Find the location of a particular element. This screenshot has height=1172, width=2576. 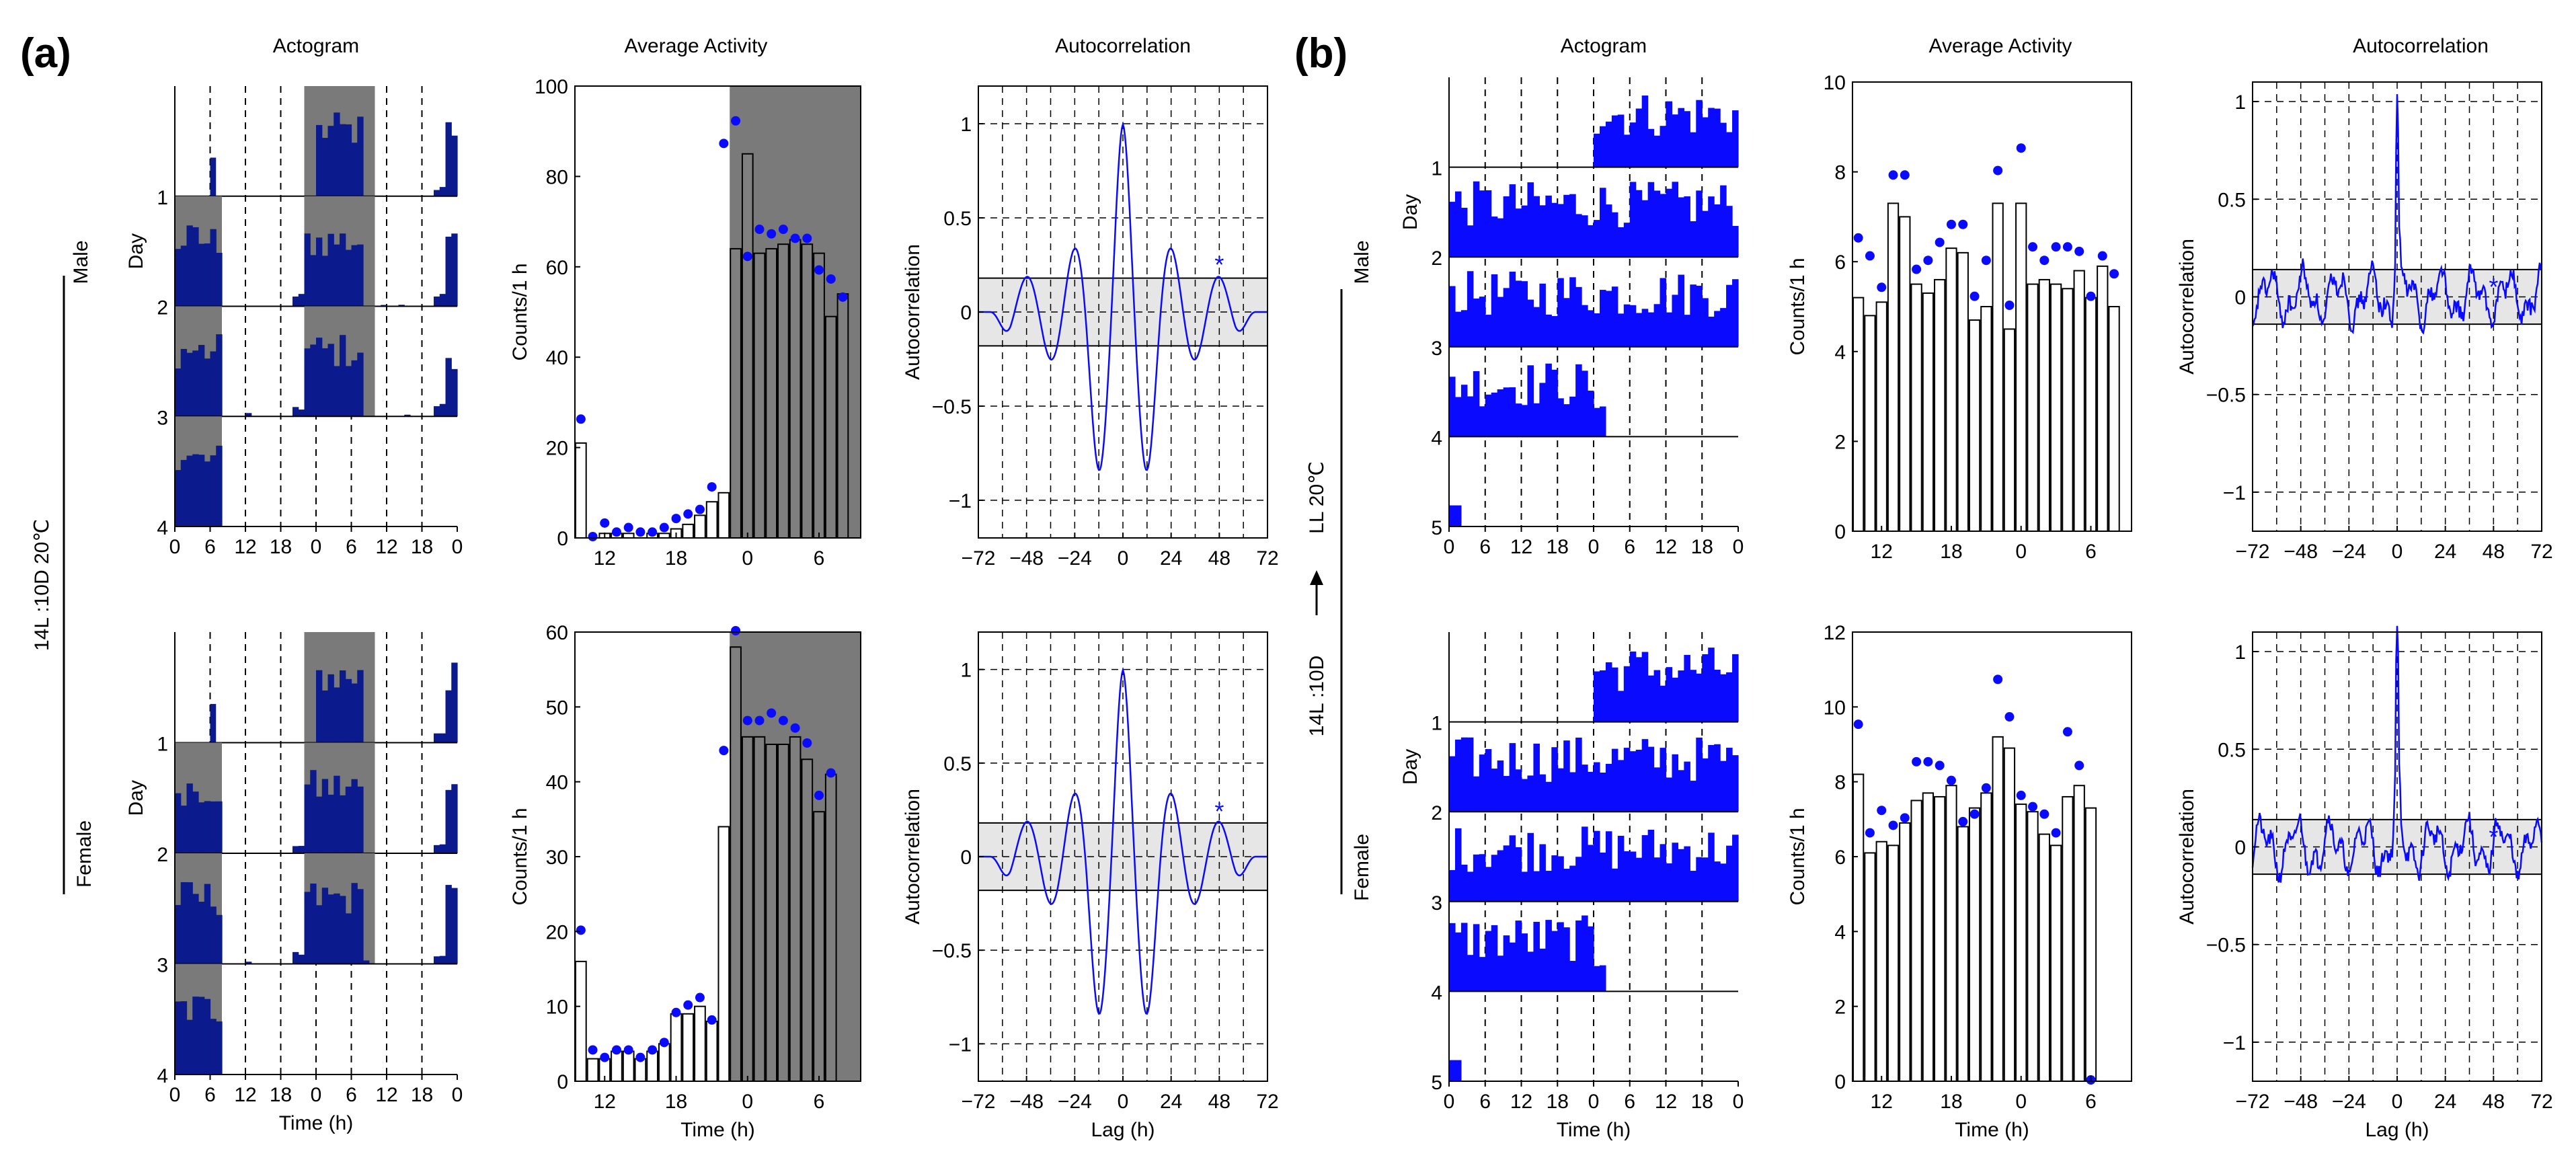

autocorr-curve is located at coordinates (2397, 754).